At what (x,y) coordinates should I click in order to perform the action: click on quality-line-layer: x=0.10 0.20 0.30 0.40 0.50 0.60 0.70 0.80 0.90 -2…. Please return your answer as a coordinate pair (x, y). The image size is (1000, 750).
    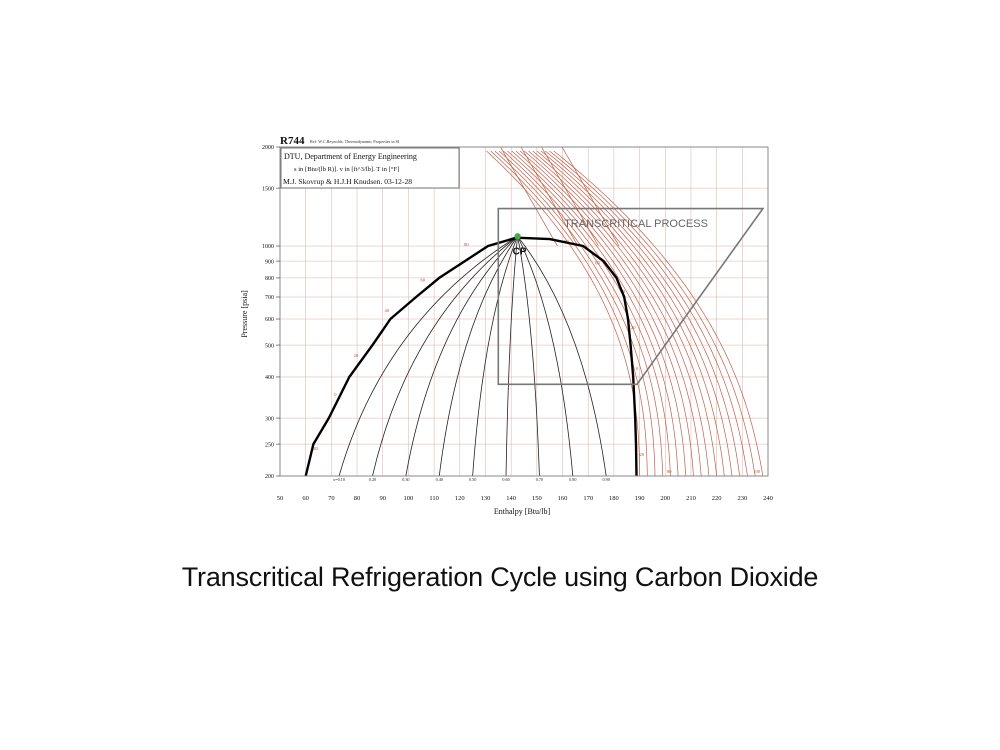
    Looking at the image, I should click on (536, 359).